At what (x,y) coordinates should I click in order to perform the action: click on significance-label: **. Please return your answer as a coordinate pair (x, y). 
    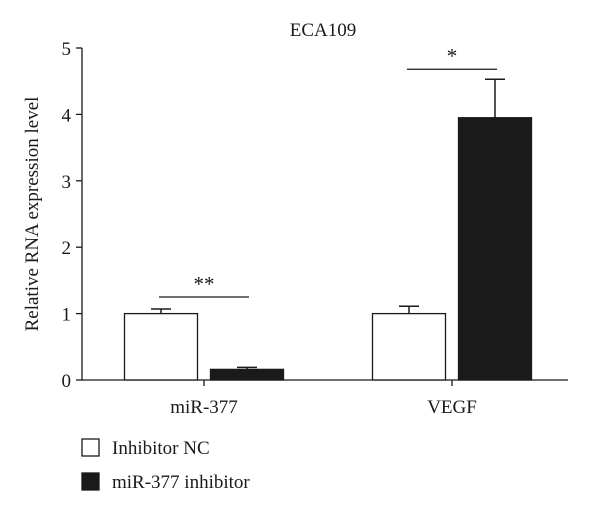
    Looking at the image, I should click on (204, 284).